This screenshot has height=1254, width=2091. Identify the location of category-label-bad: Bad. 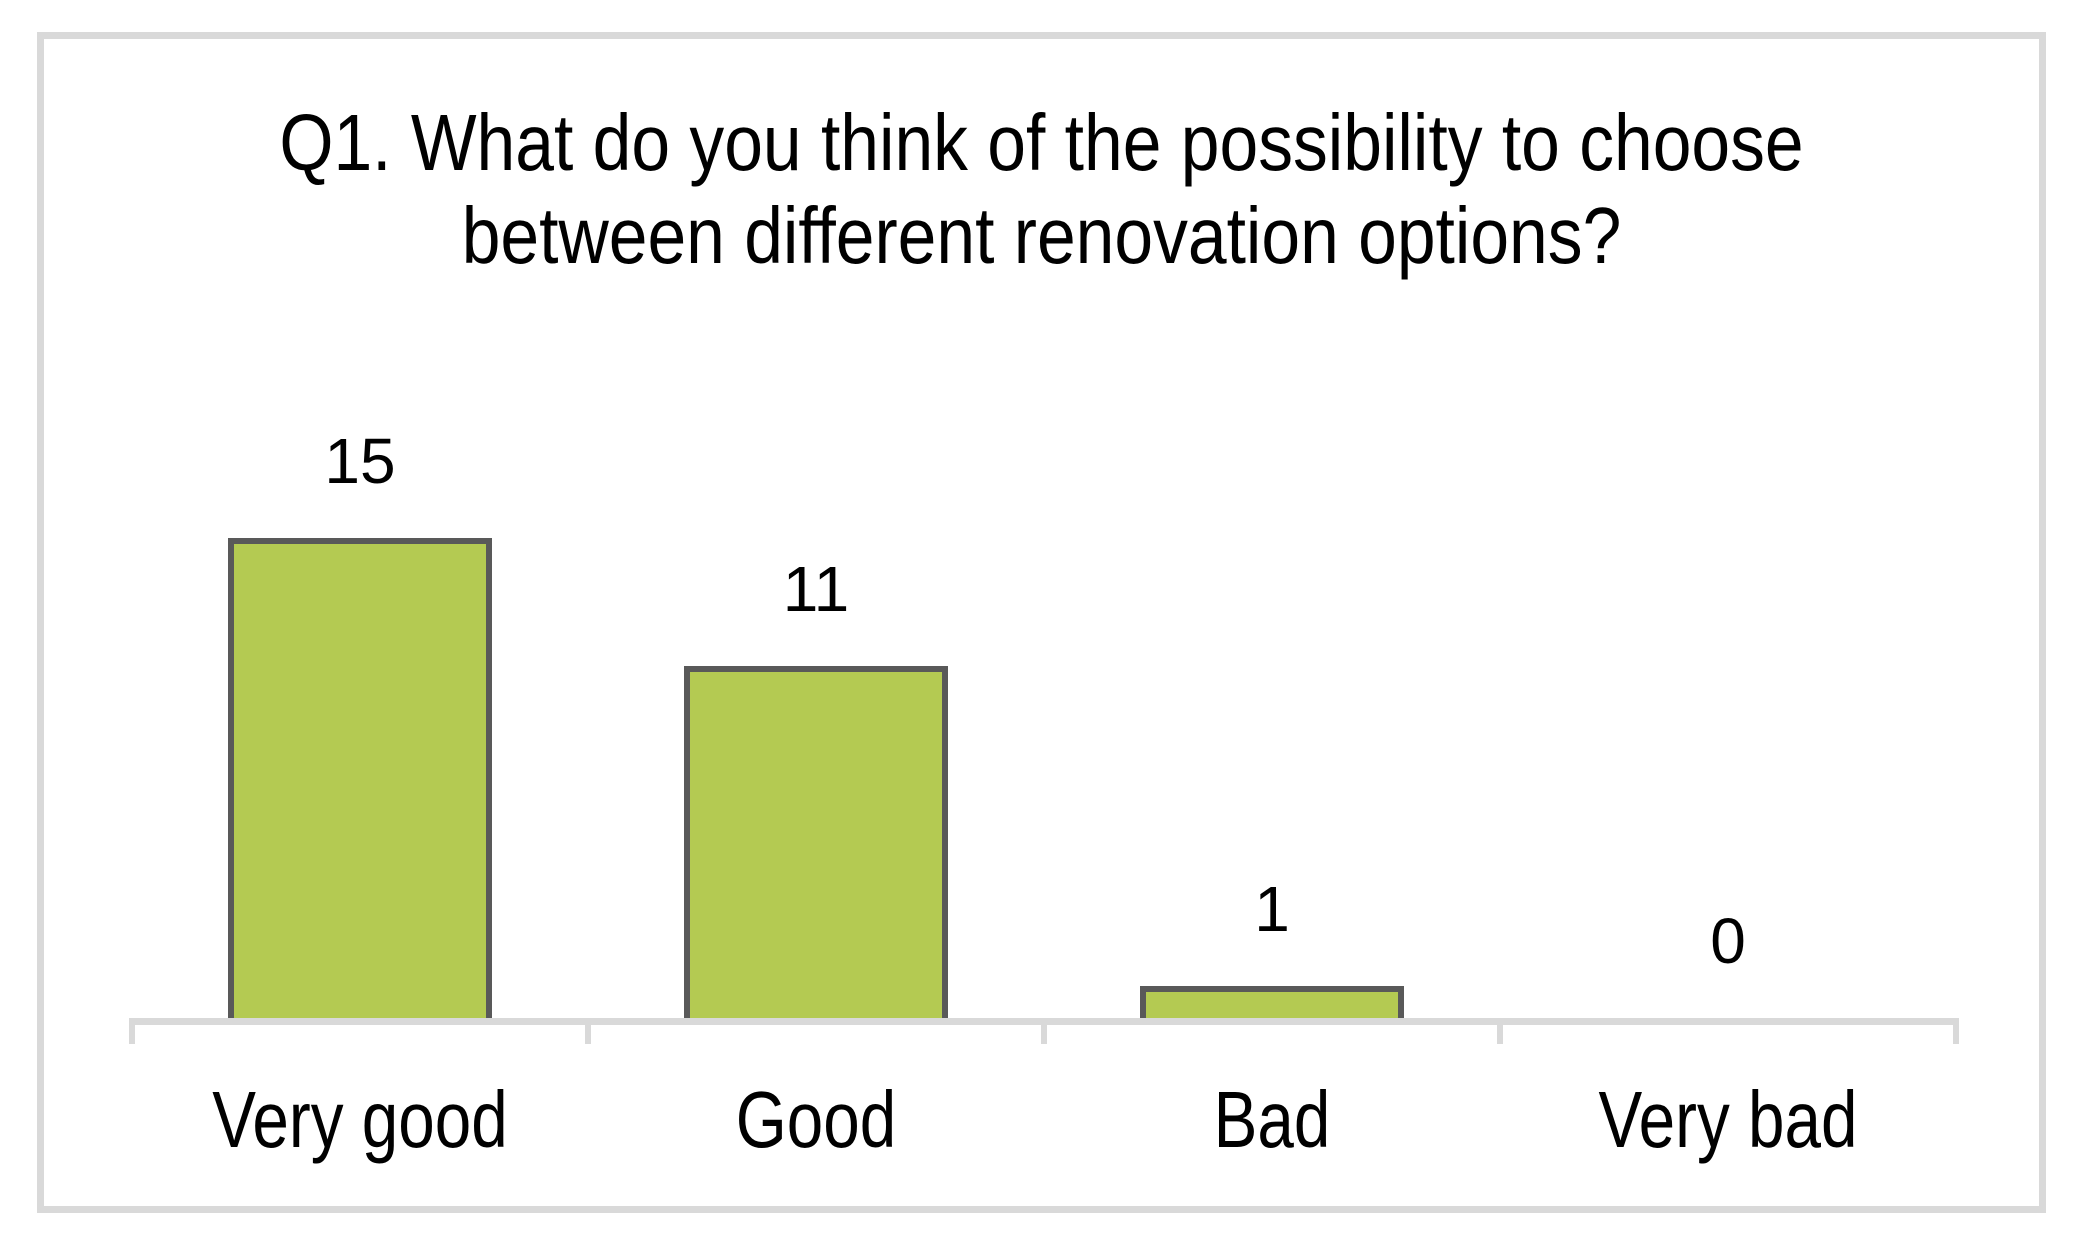
(1272, 1119).